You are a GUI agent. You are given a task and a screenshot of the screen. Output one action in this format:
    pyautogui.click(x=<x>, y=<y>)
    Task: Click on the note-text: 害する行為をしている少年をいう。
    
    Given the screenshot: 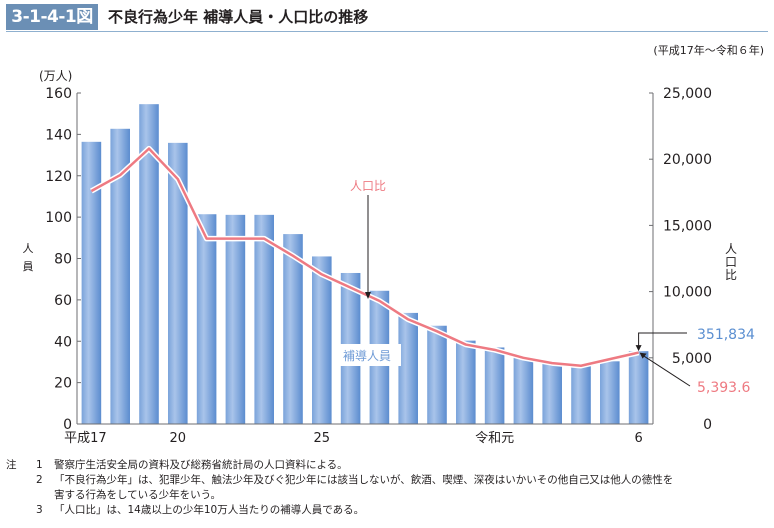 What is the action you would take?
    pyautogui.click(x=138, y=495)
    